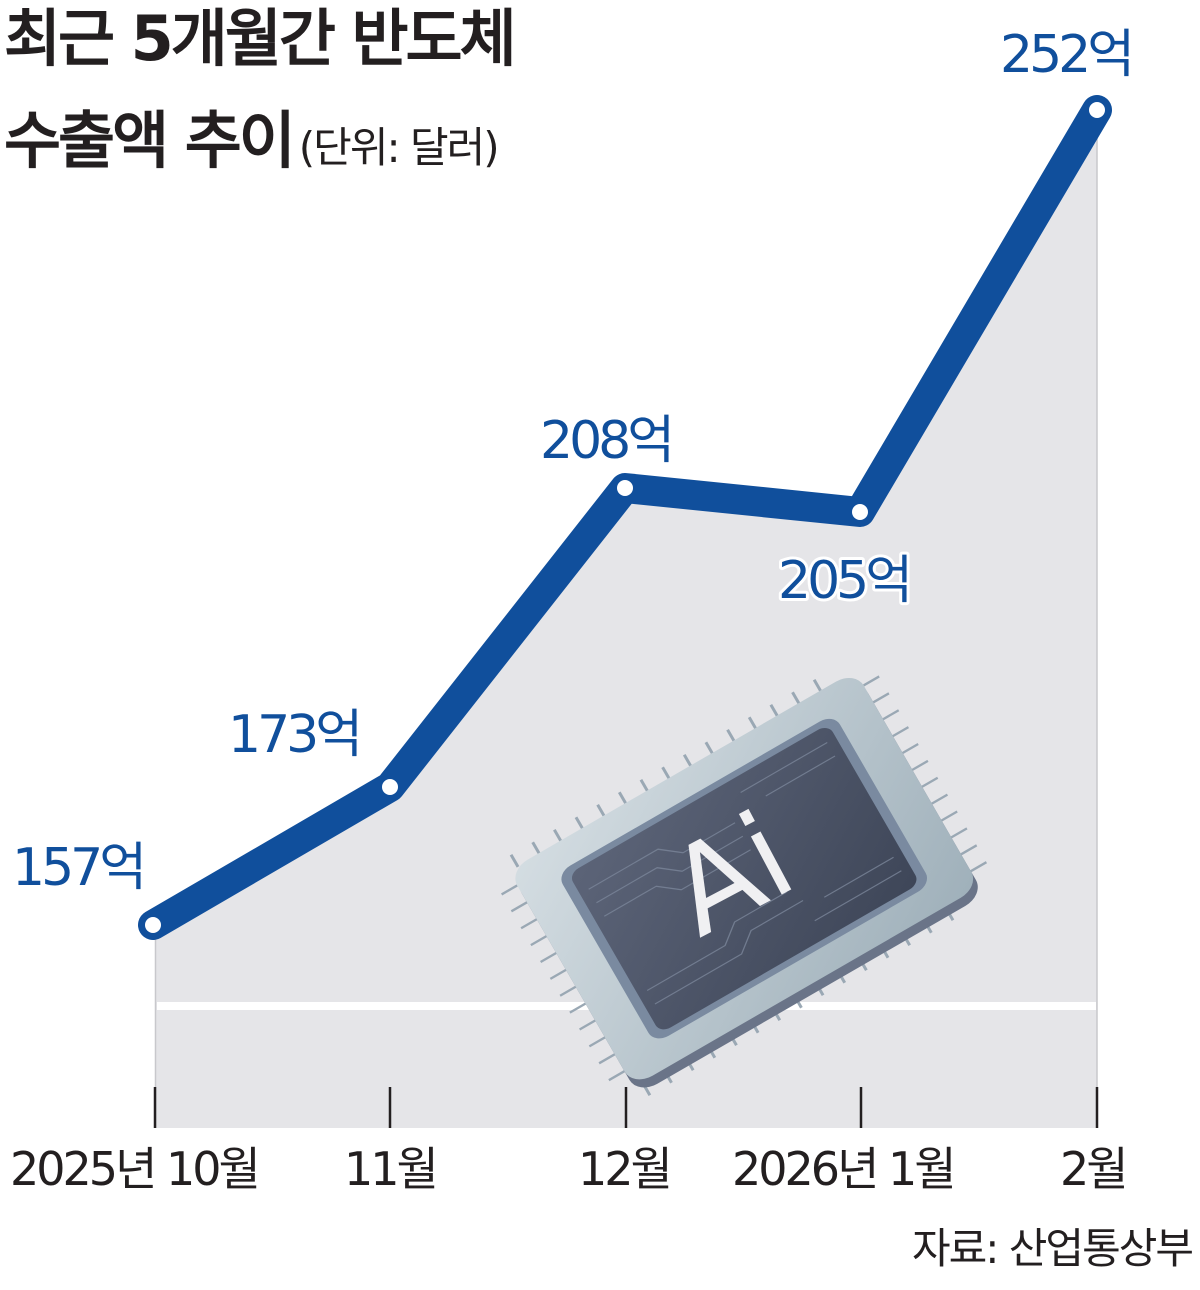  Describe the element at coordinates (1053, 1248) in the screenshot. I see `source-note: 자료: 산업통상부` at that location.